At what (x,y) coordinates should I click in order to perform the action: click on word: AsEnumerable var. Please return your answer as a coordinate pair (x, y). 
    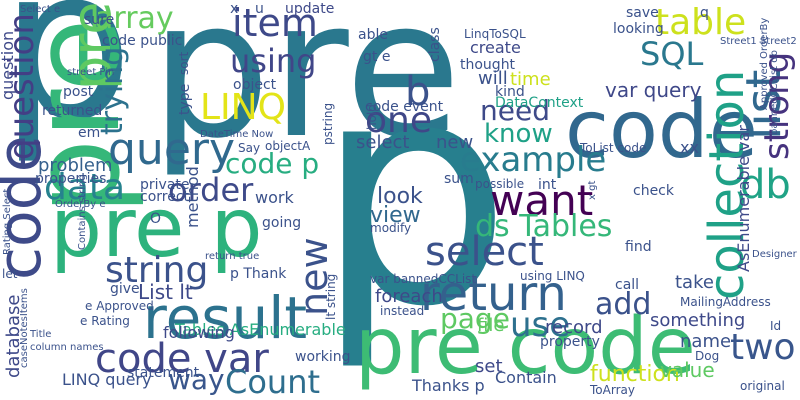
    Looking at the image, I should click on (743, 198).